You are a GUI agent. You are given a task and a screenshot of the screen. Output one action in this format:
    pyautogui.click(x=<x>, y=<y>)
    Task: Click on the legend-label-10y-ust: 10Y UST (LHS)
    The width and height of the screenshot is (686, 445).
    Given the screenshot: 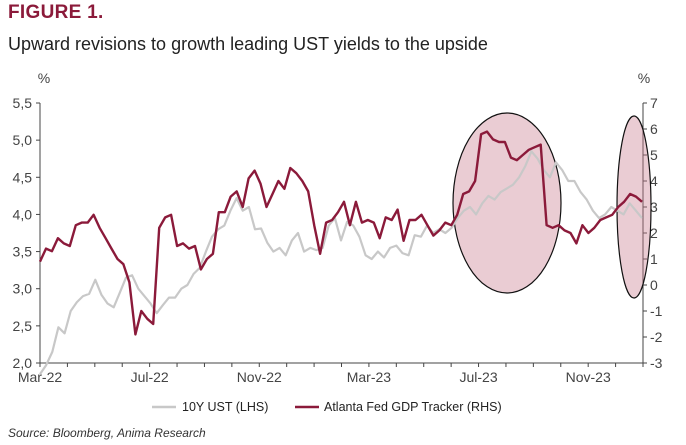 What is the action you would take?
    pyautogui.click(x=225, y=407)
    